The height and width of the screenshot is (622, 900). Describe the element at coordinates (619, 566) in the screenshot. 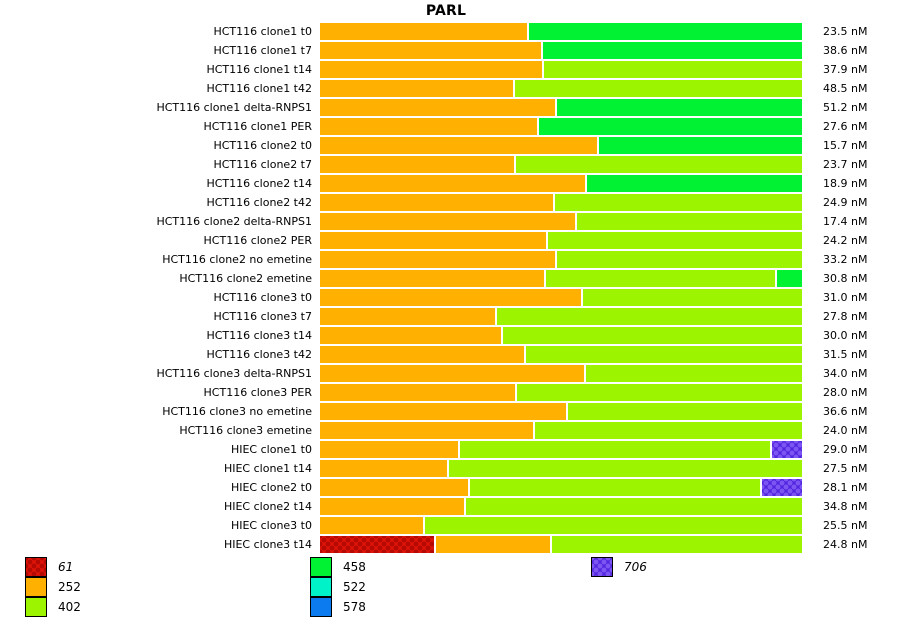

I see `legend-item-706: 706` at that location.